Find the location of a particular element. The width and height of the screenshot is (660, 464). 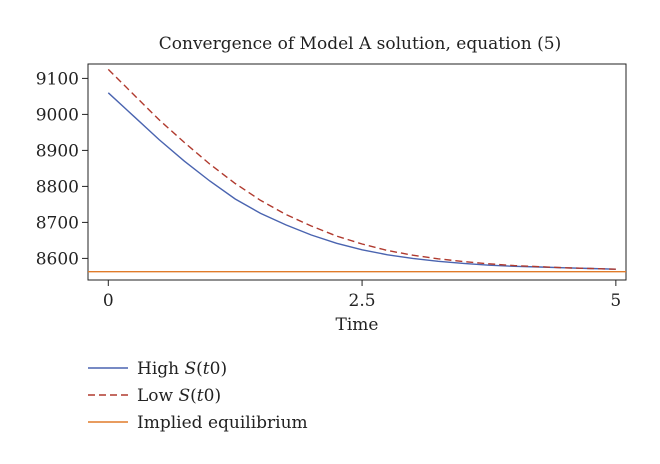

y-tick-label: 8900 is located at coordinates (57, 151).